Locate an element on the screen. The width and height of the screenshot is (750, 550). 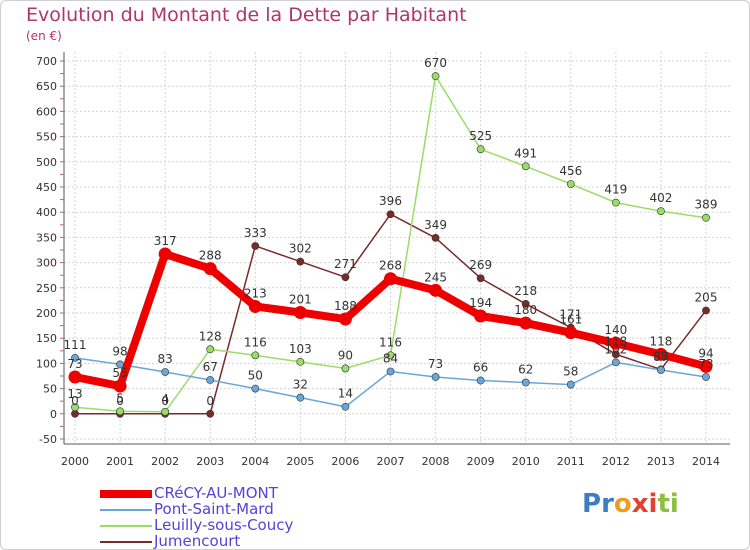
y-tick-label: 400 is located at coordinates (46, 212).